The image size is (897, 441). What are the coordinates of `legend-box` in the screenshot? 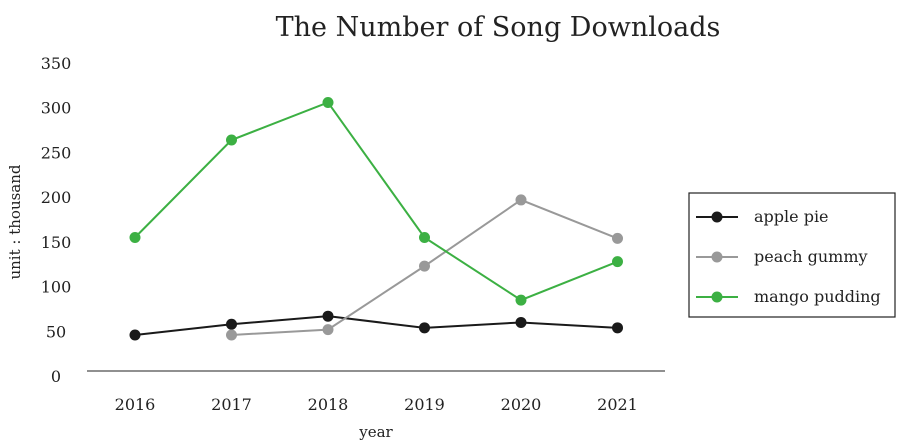 It's located at (792, 255).